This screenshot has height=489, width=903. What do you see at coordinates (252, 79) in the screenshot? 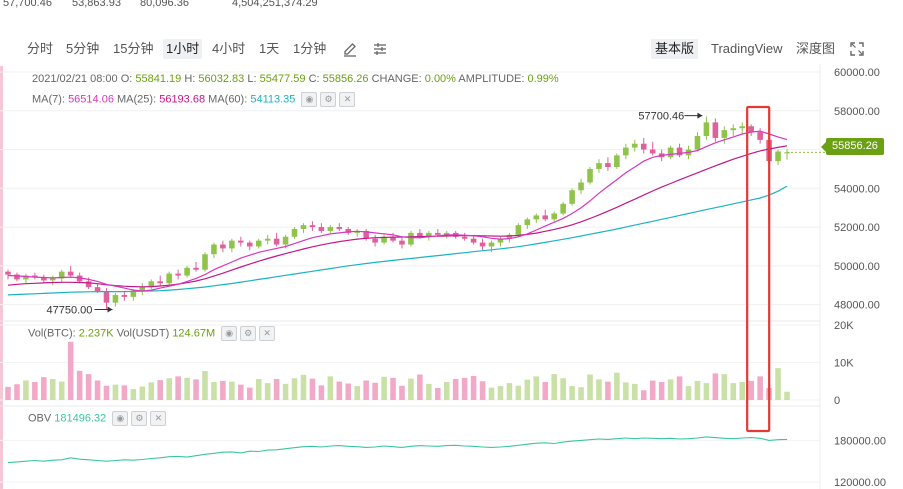
I see `ohlc-low-label: L:` at bounding box center [252, 79].